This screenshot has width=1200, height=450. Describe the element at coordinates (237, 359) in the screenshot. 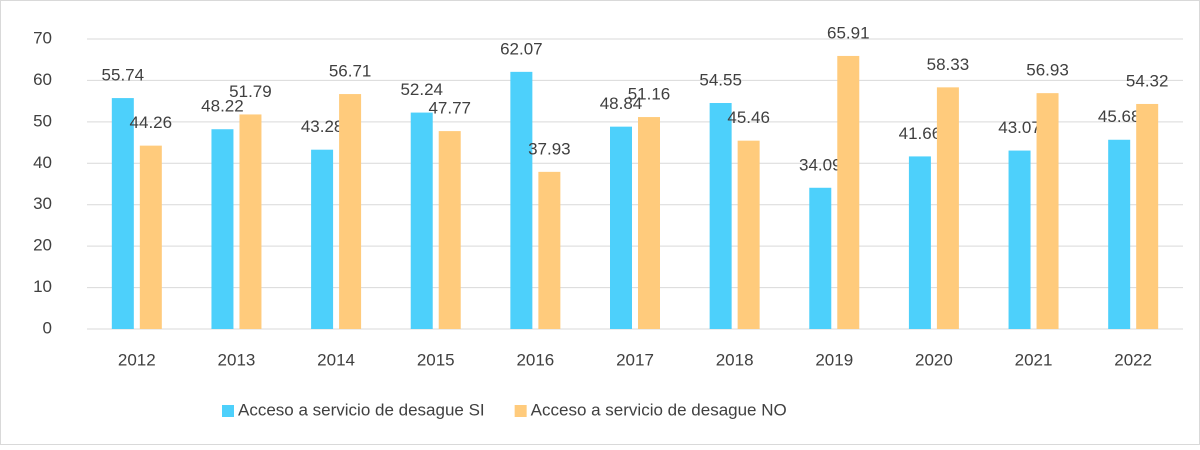

I see `x-tick-label: 2013` at that location.